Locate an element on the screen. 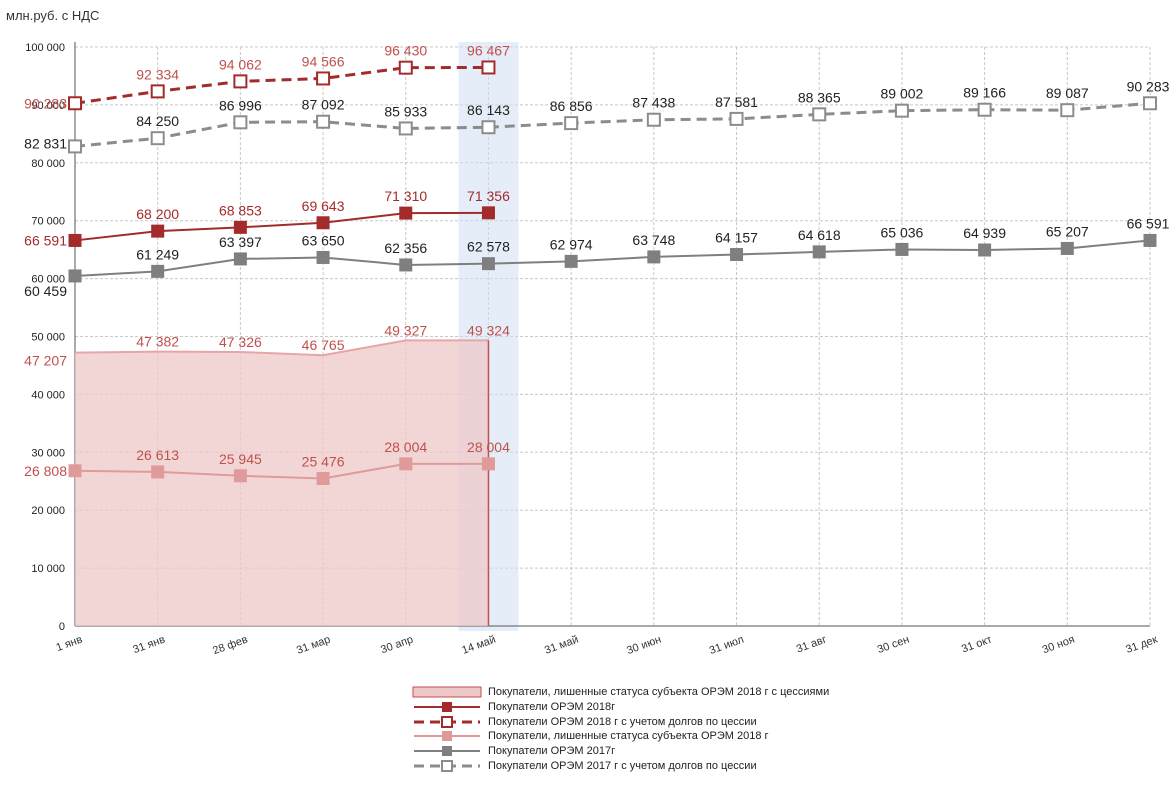 This screenshot has height=799, width=1175. data-label: 94 566 is located at coordinates (323, 61).